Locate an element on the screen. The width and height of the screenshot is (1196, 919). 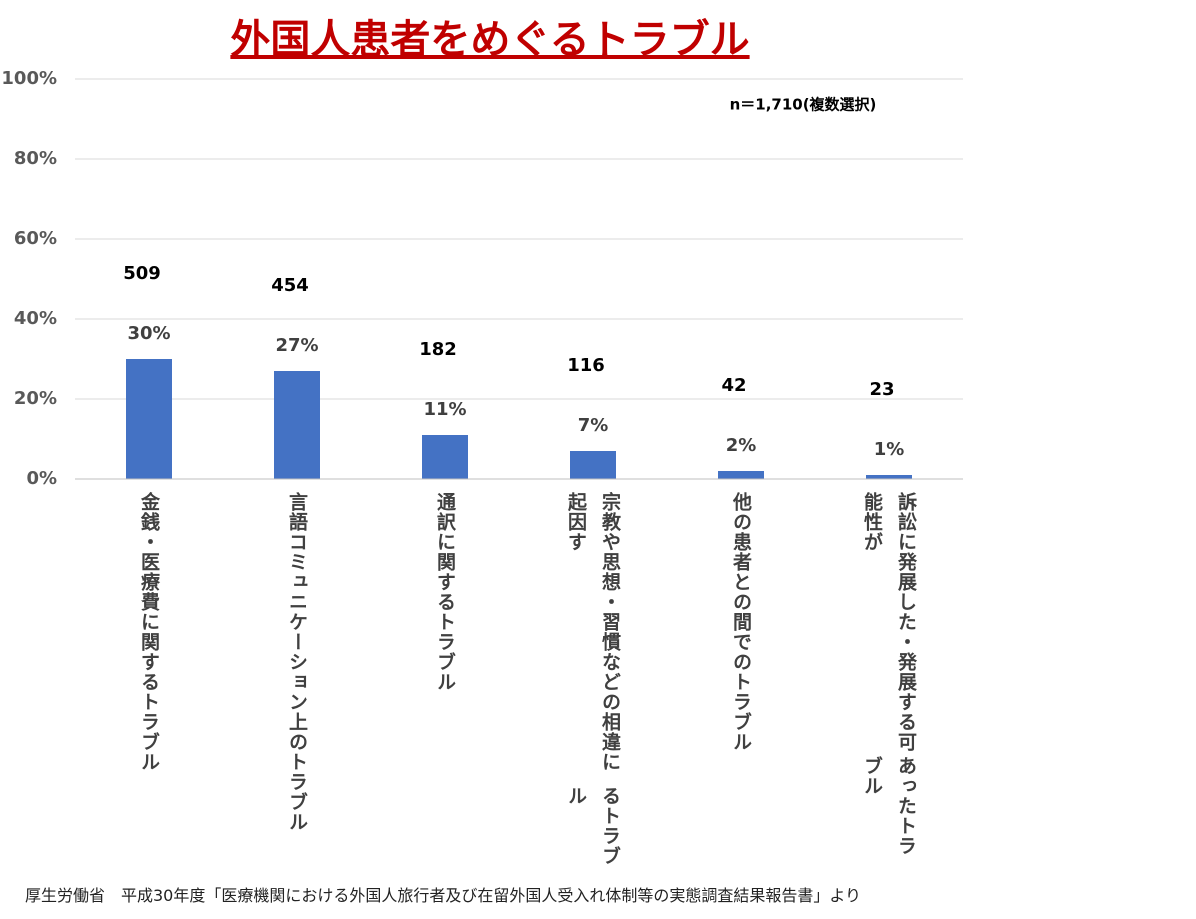
y-tick-label: 20% is located at coordinates (35, 398).